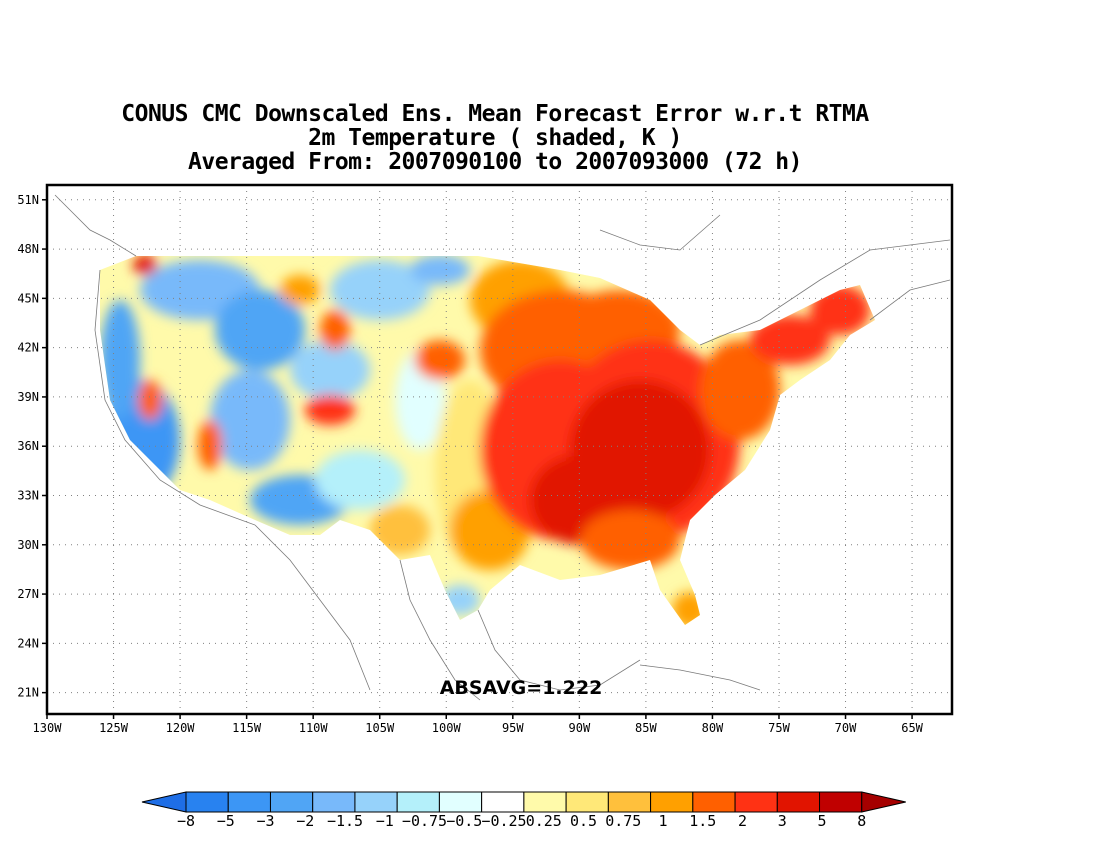 The height and width of the screenshot is (850, 1100). I want to click on colorbar-label: −2, so click(305, 821).